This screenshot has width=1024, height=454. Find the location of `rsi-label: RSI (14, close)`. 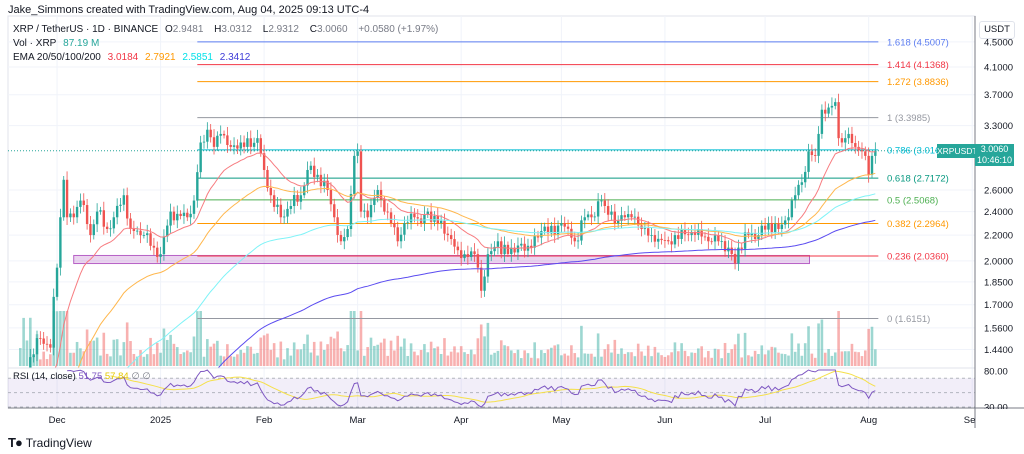

rsi-label: RSI (14, close) is located at coordinates (44, 376).